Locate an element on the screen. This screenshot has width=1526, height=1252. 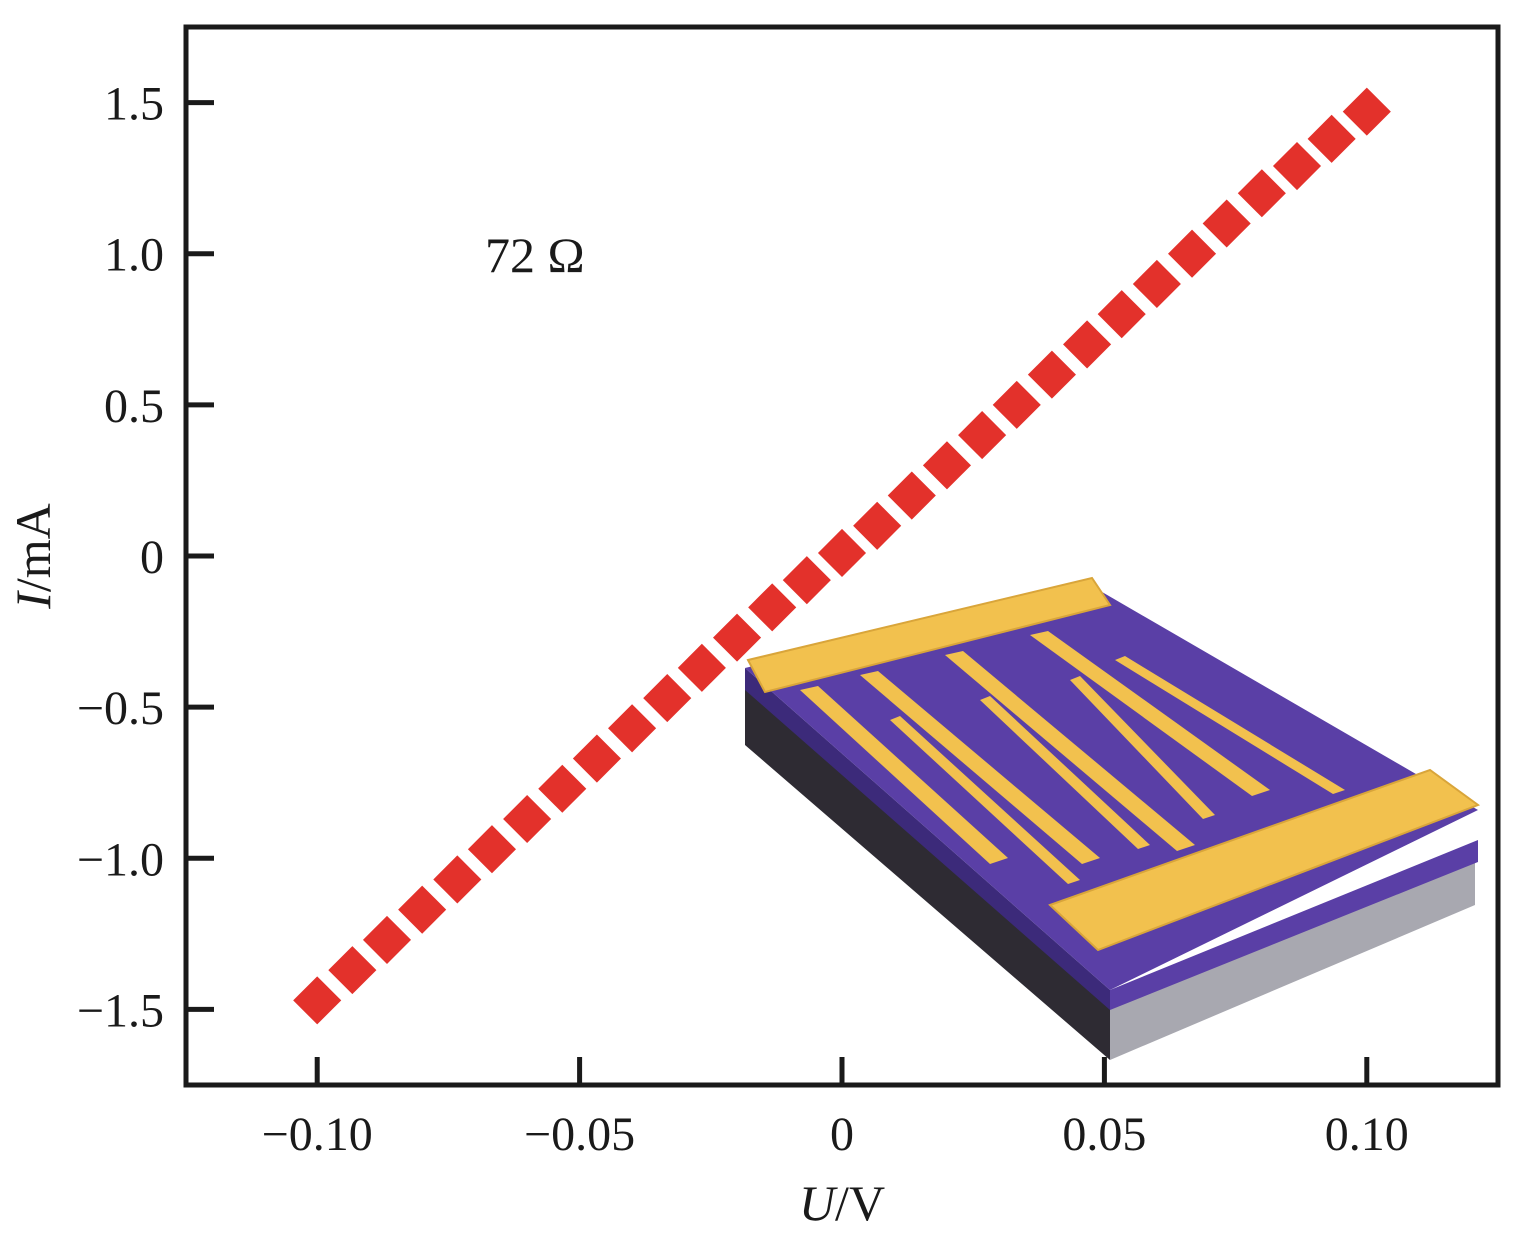
y-tick-label: −1.5 is located at coordinates (120, 1010).